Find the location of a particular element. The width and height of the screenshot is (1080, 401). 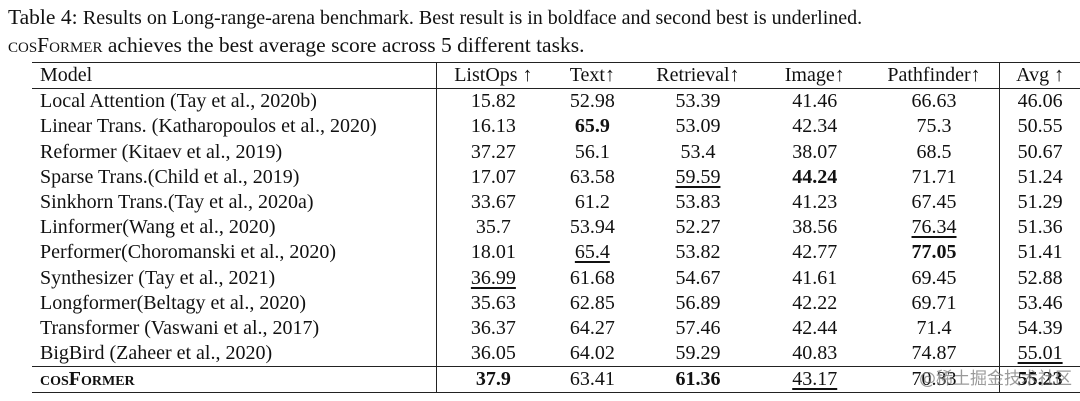

score-cell: 63.41 is located at coordinates (592, 380).